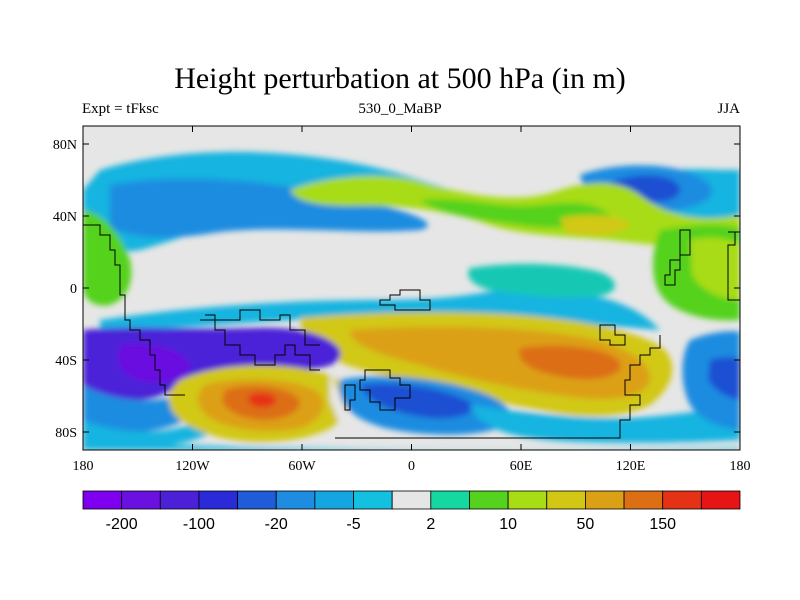 The height and width of the screenshot is (600, 800). I want to click on colorbar-label: -5, so click(353, 524).